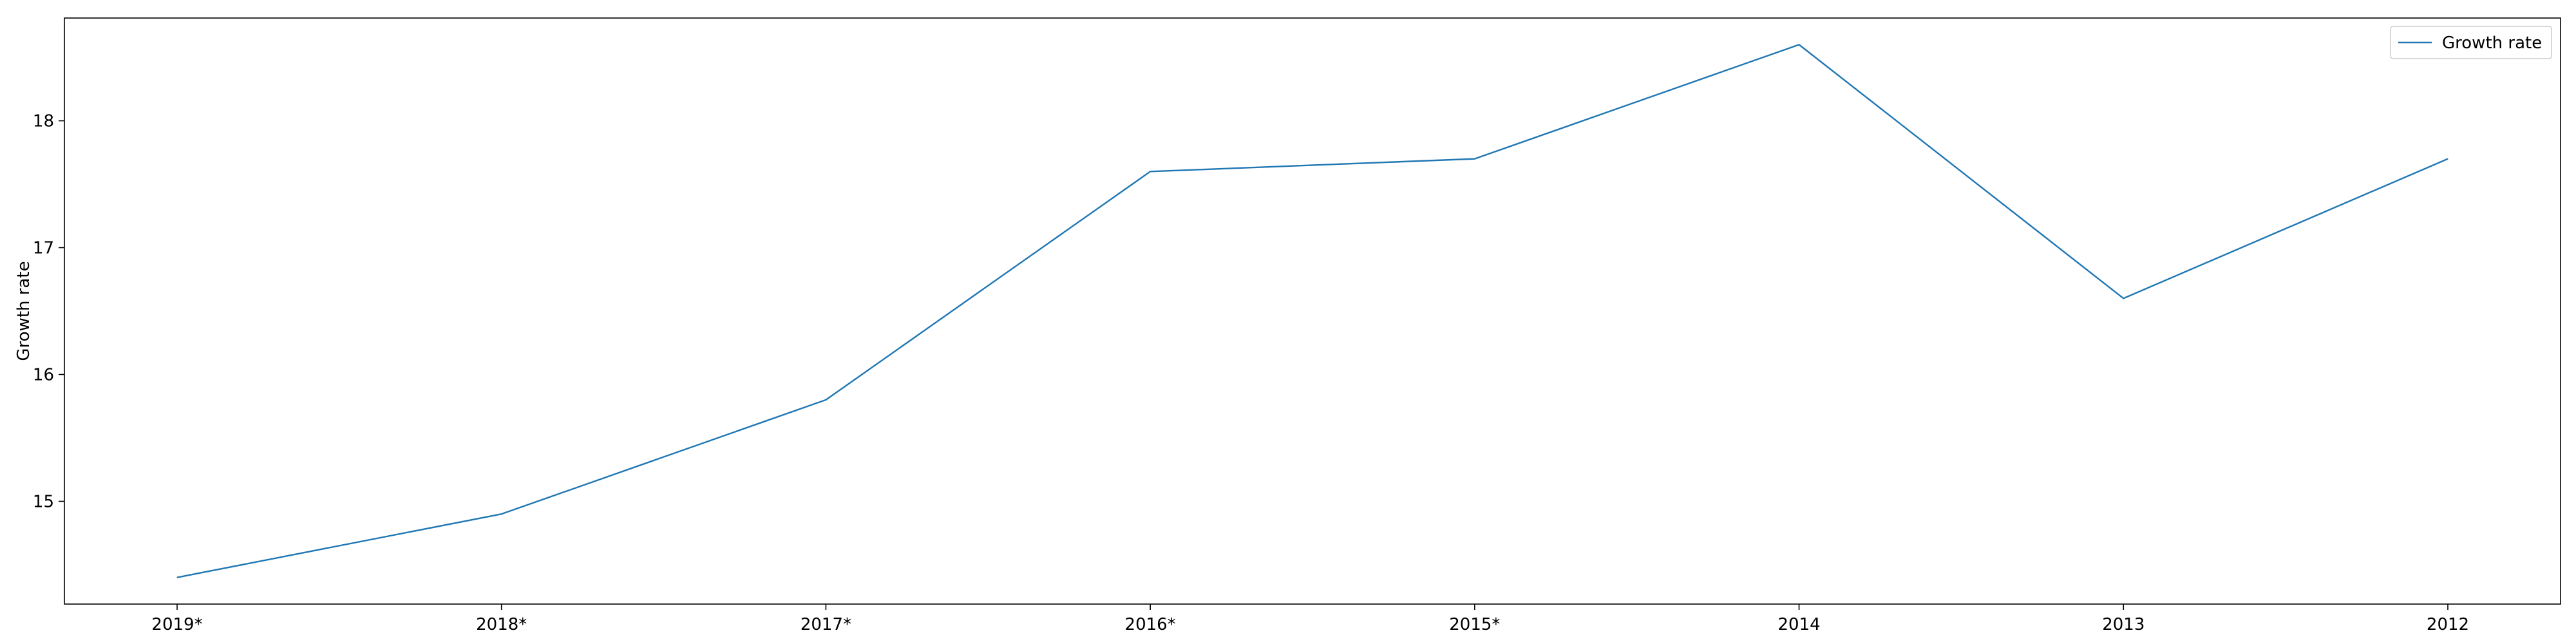 Image resolution: width=2576 pixels, height=644 pixels. What do you see at coordinates (44, 121) in the screenshot?
I see `y-tick-label: 18` at bounding box center [44, 121].